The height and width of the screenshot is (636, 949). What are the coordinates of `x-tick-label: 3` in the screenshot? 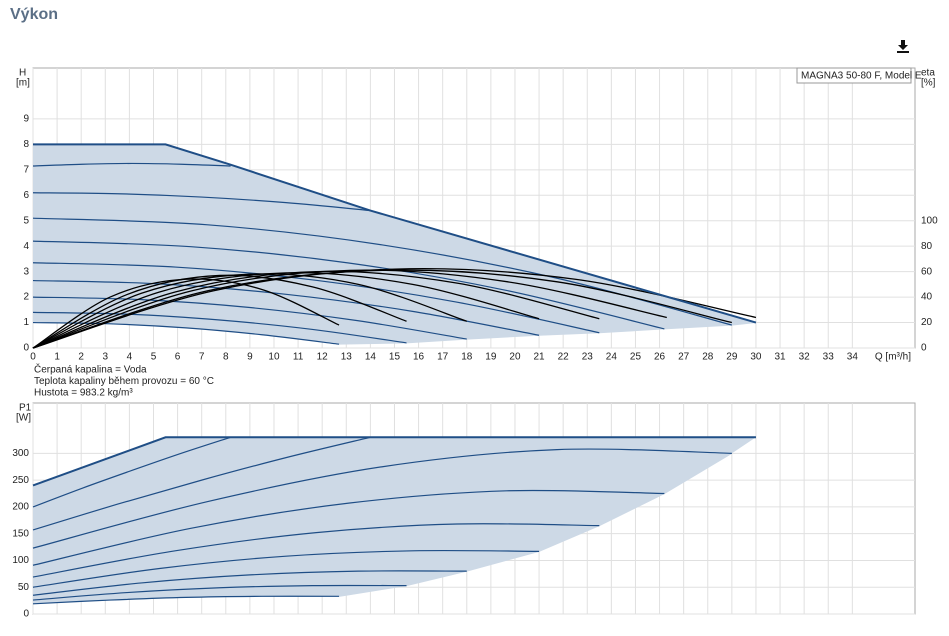 It's located at (106, 357).